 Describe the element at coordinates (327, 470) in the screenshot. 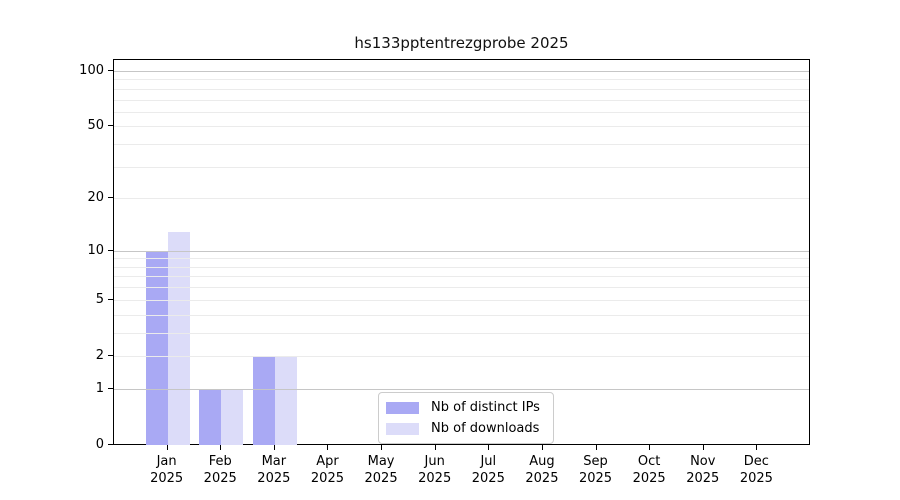

I see `x-tick-label: Apr 2025` at that location.